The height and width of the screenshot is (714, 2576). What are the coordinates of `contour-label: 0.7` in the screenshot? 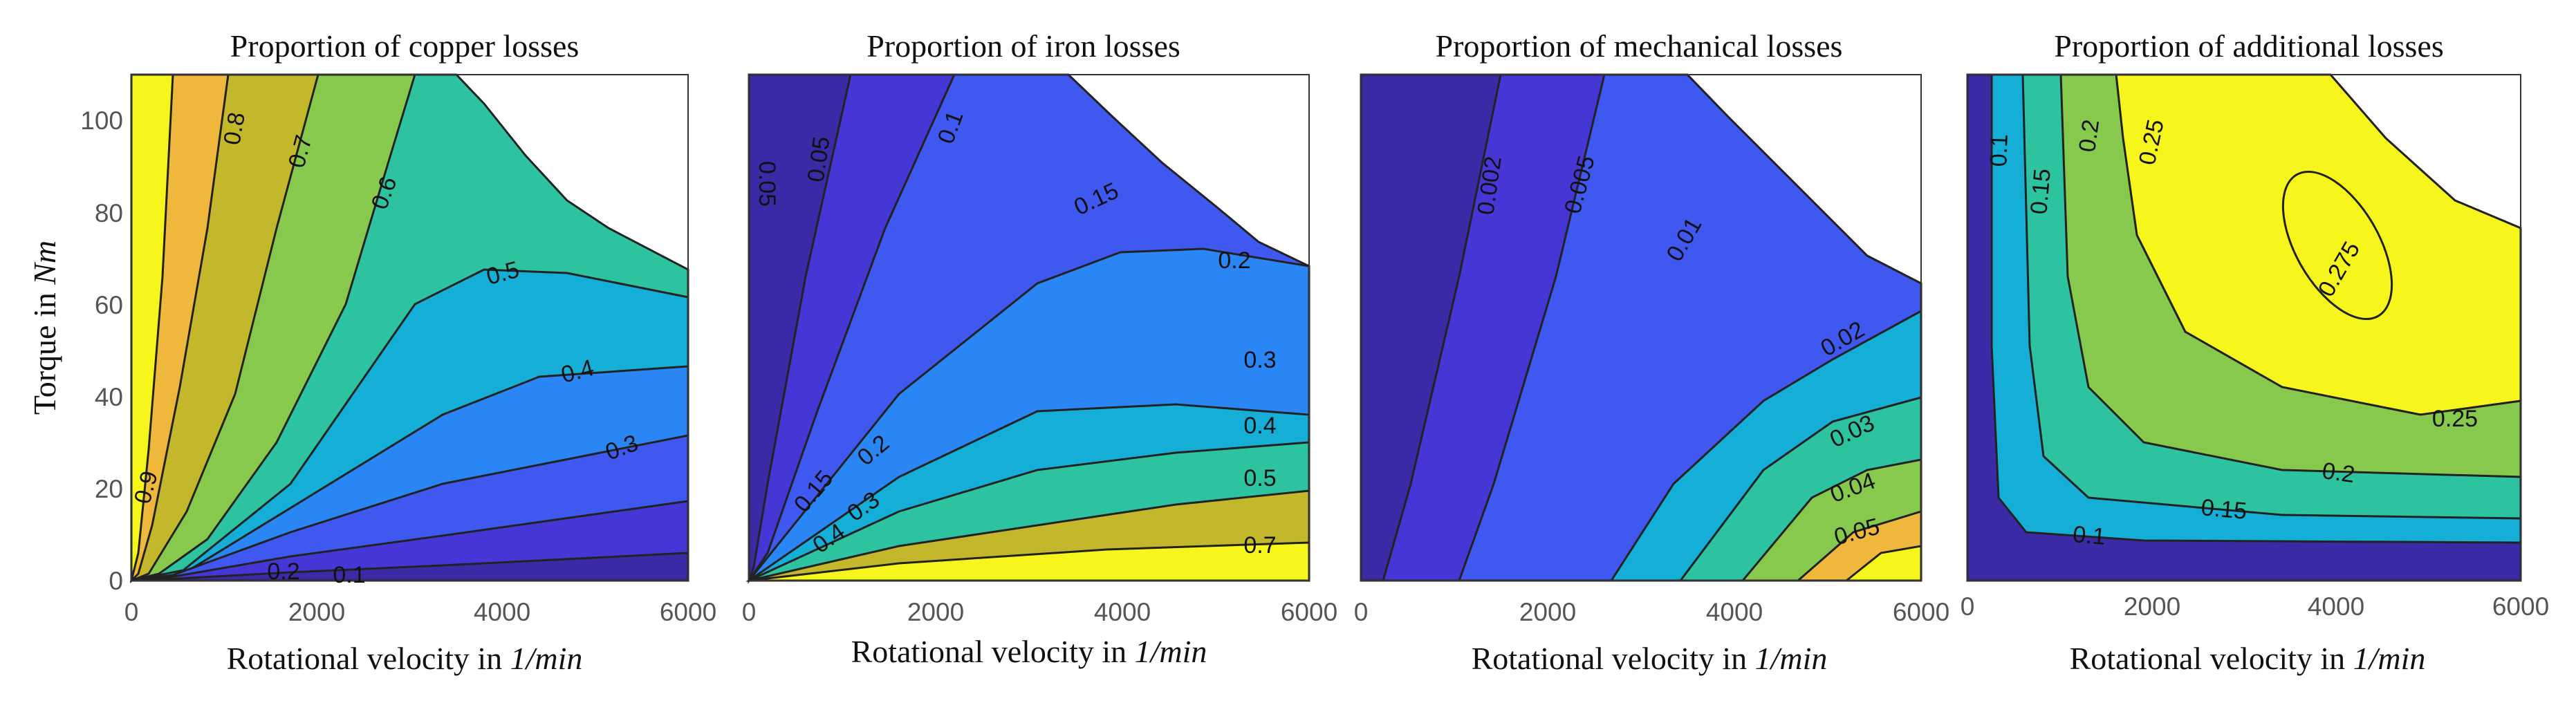 It's located at (1260, 545).